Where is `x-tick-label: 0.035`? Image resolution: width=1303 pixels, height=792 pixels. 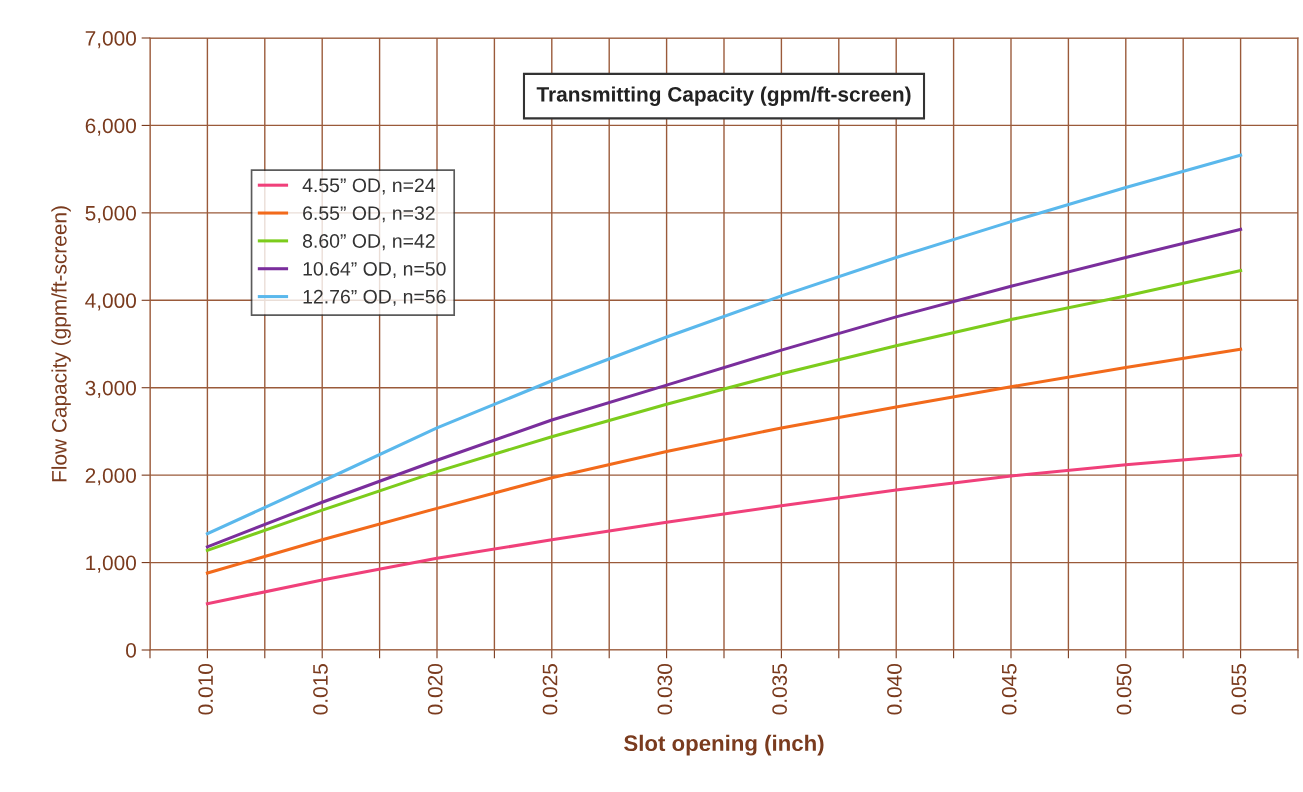 x-tick-label: 0.035 is located at coordinates (779, 689).